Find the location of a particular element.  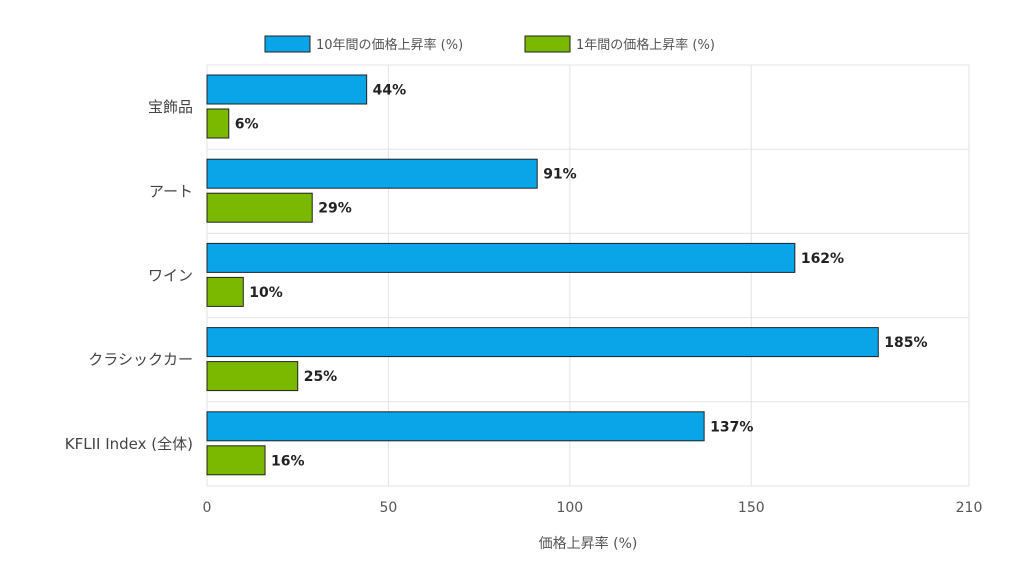

x-tick-label: 100 is located at coordinates (569, 508).